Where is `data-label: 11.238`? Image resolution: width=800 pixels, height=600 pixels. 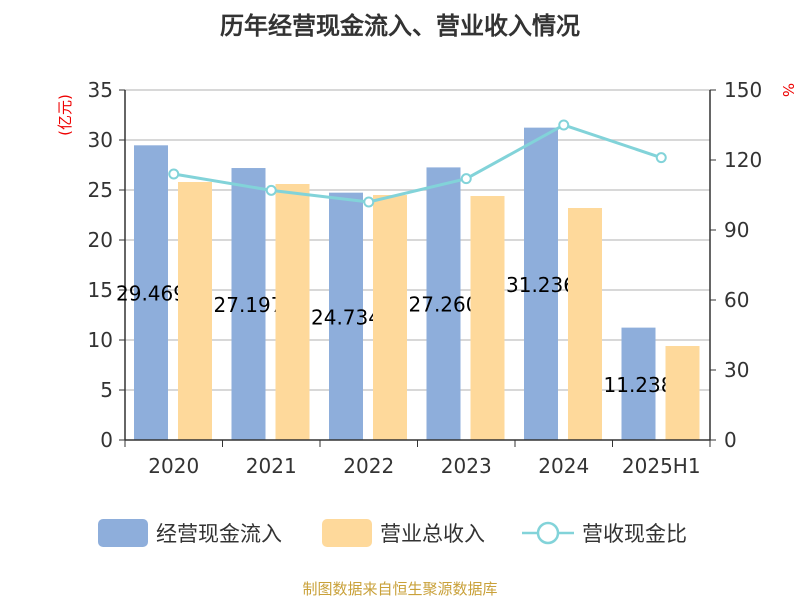
data-label: 11.238 is located at coordinates (639, 385).